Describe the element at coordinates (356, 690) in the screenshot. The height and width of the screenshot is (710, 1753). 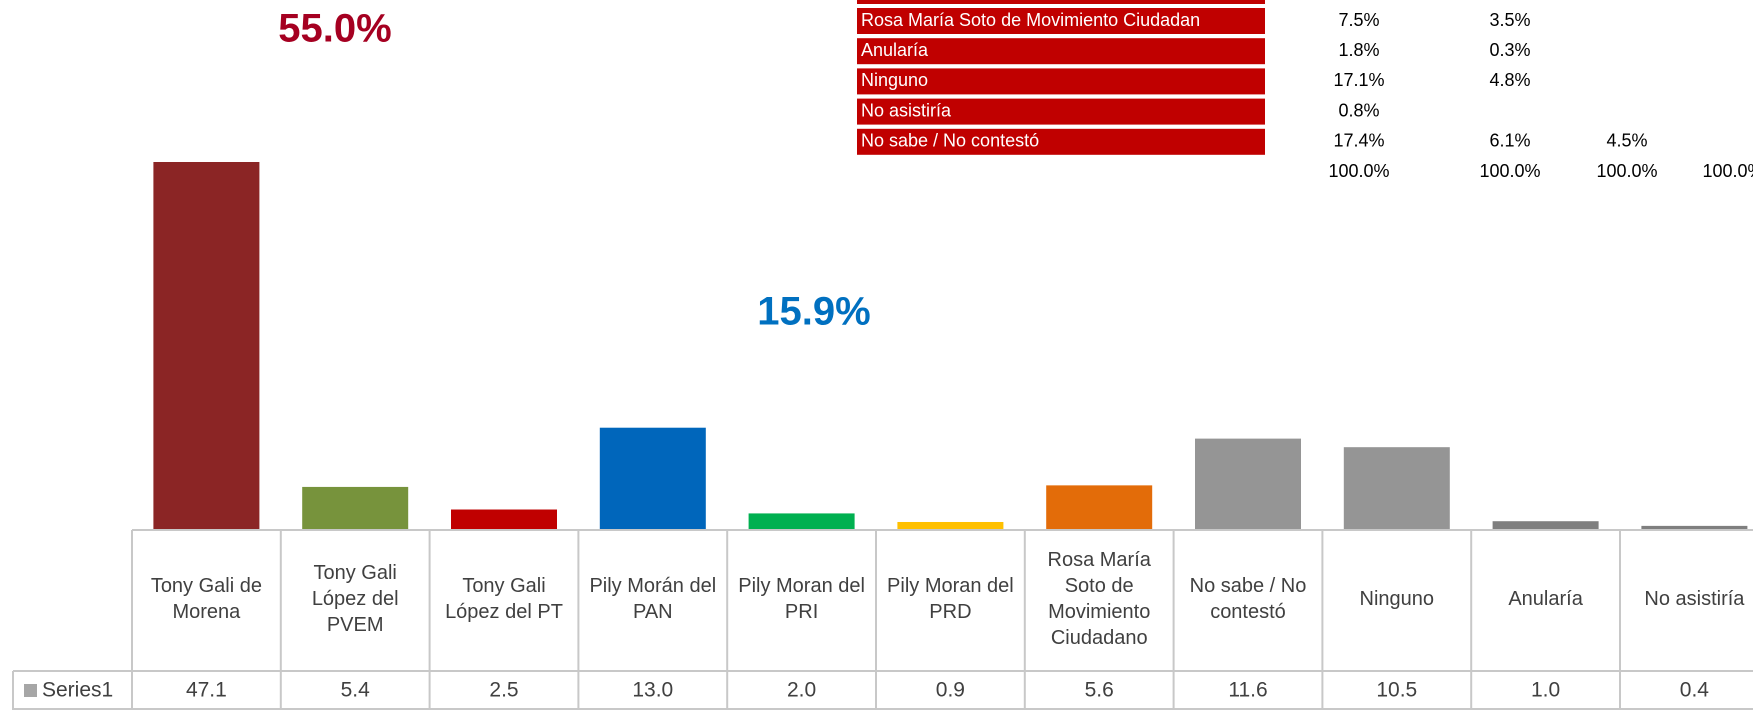
I see `value-label: 5.4` at that location.